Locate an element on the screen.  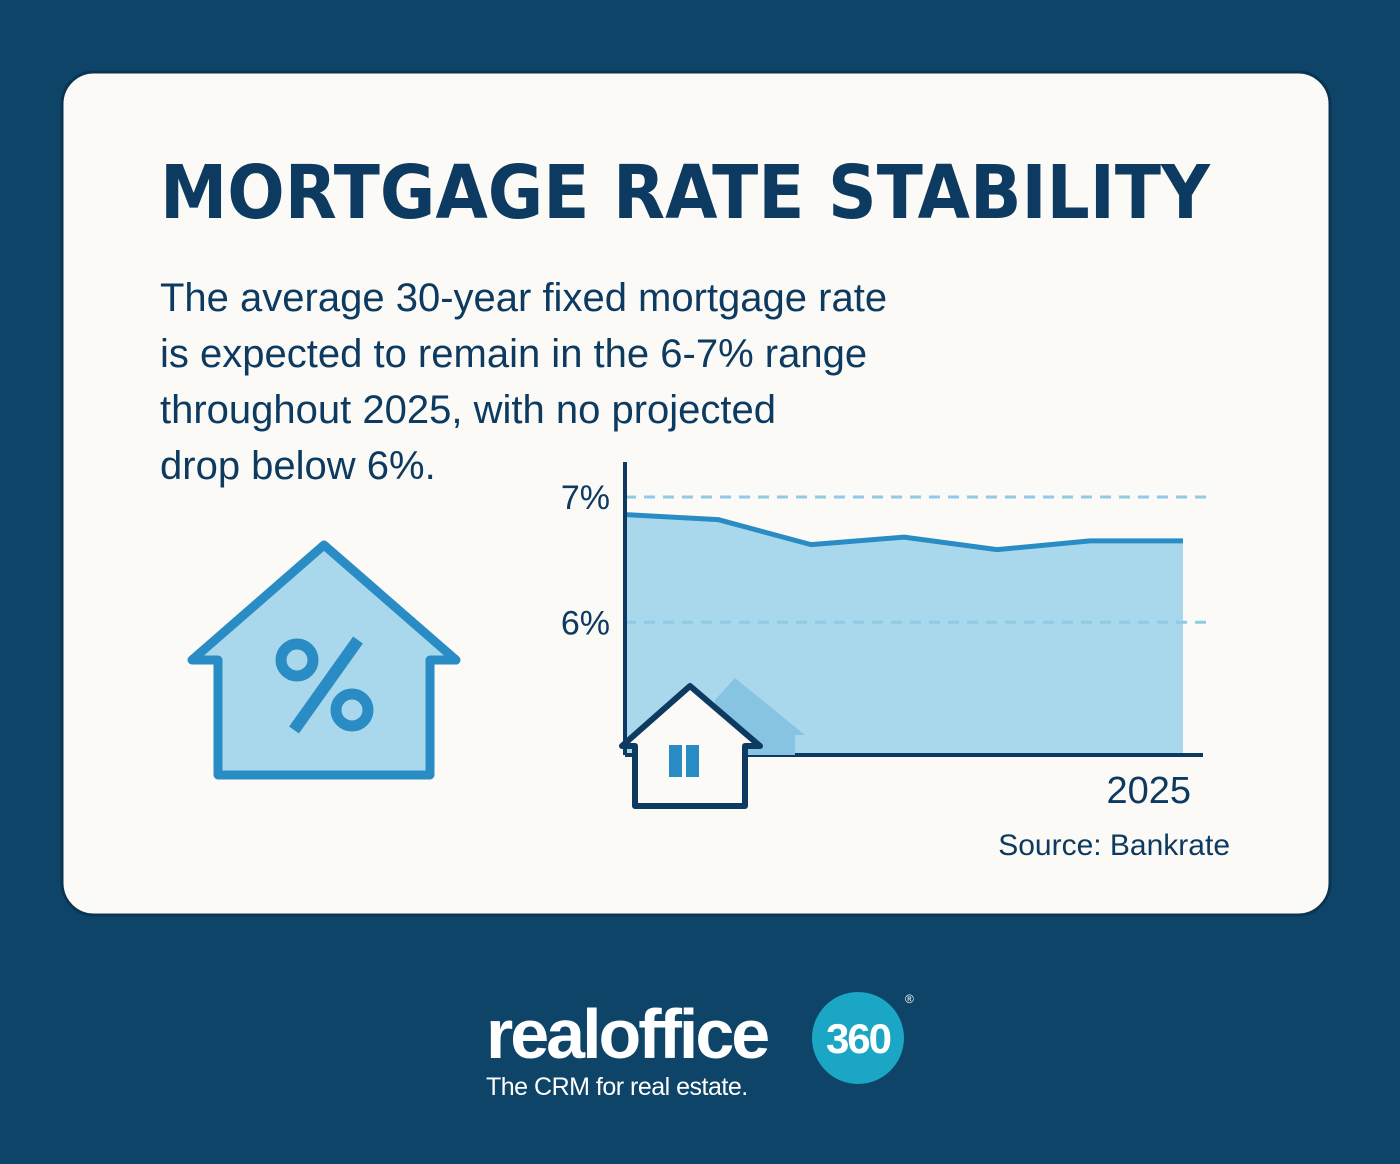
badge-circle is located at coordinates (858, 1038).